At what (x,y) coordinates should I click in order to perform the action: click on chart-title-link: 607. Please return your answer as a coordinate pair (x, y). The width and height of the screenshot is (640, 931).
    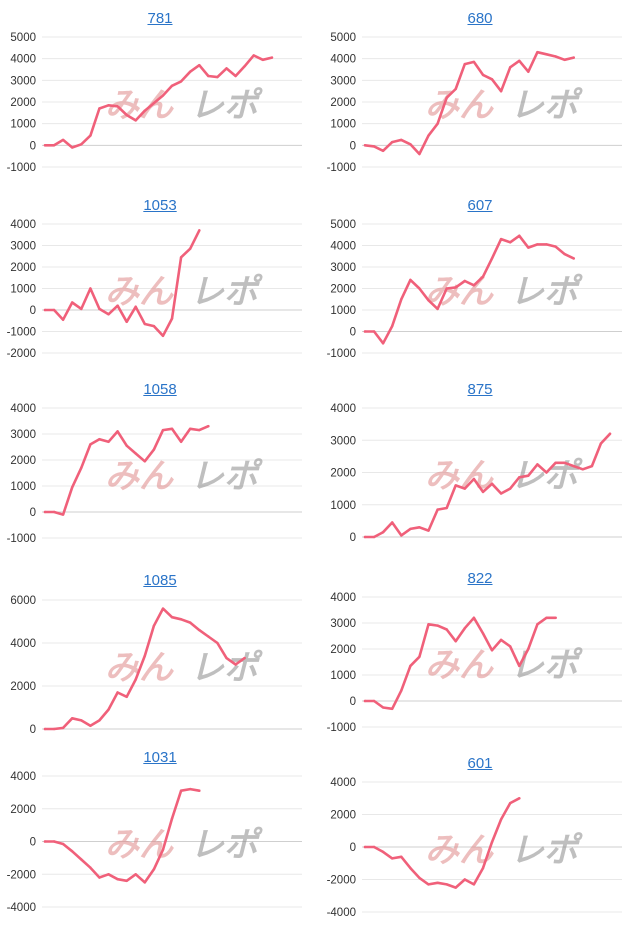
    Looking at the image, I should click on (480, 205).